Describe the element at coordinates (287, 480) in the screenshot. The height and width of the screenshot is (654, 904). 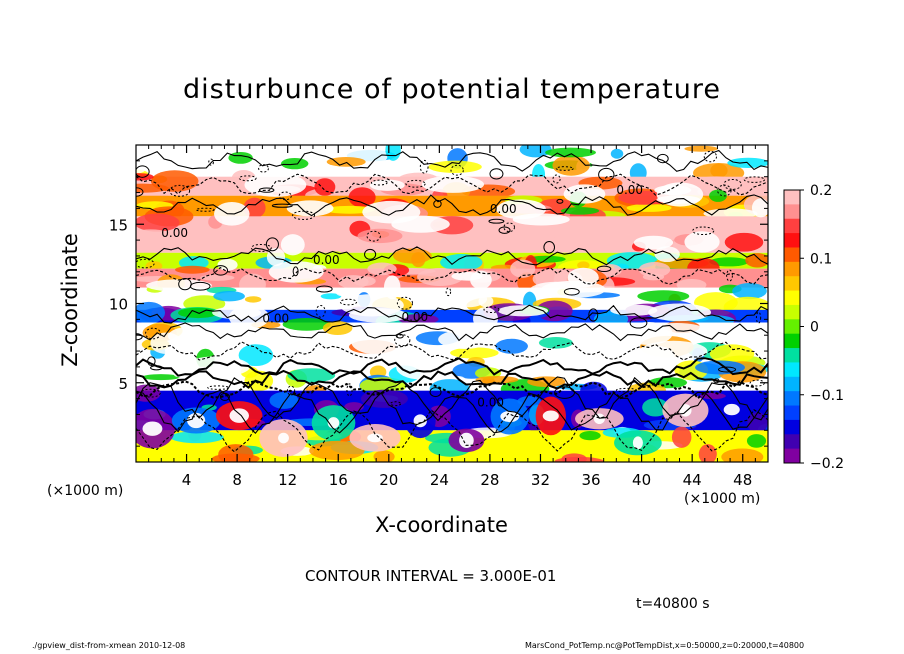
I see `x-tick-label-2: 12` at that location.